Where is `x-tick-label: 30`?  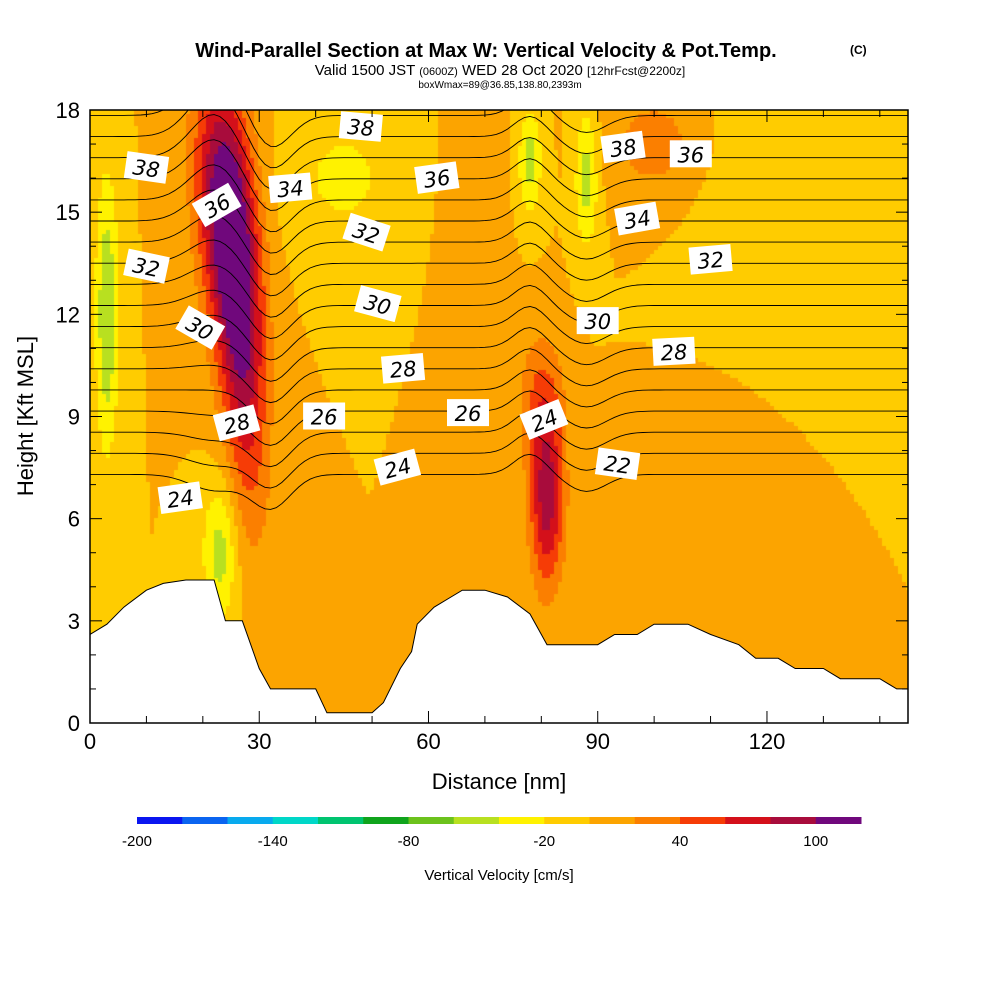
x-tick-label: 30 is located at coordinates (259, 741).